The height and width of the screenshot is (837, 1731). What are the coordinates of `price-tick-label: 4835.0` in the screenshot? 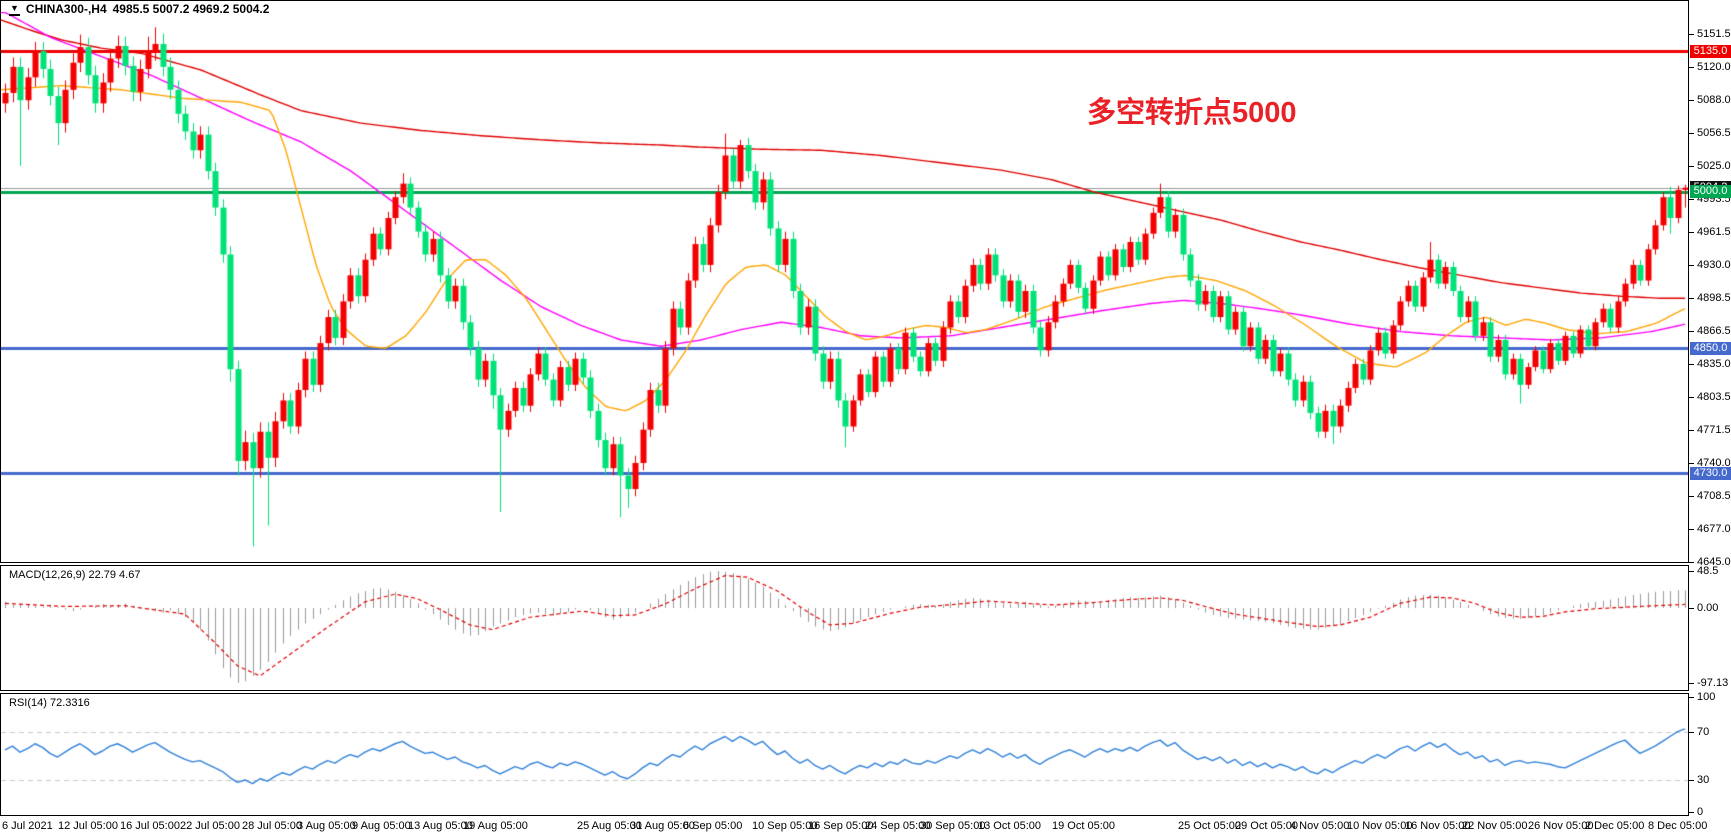 It's located at (1714, 364).